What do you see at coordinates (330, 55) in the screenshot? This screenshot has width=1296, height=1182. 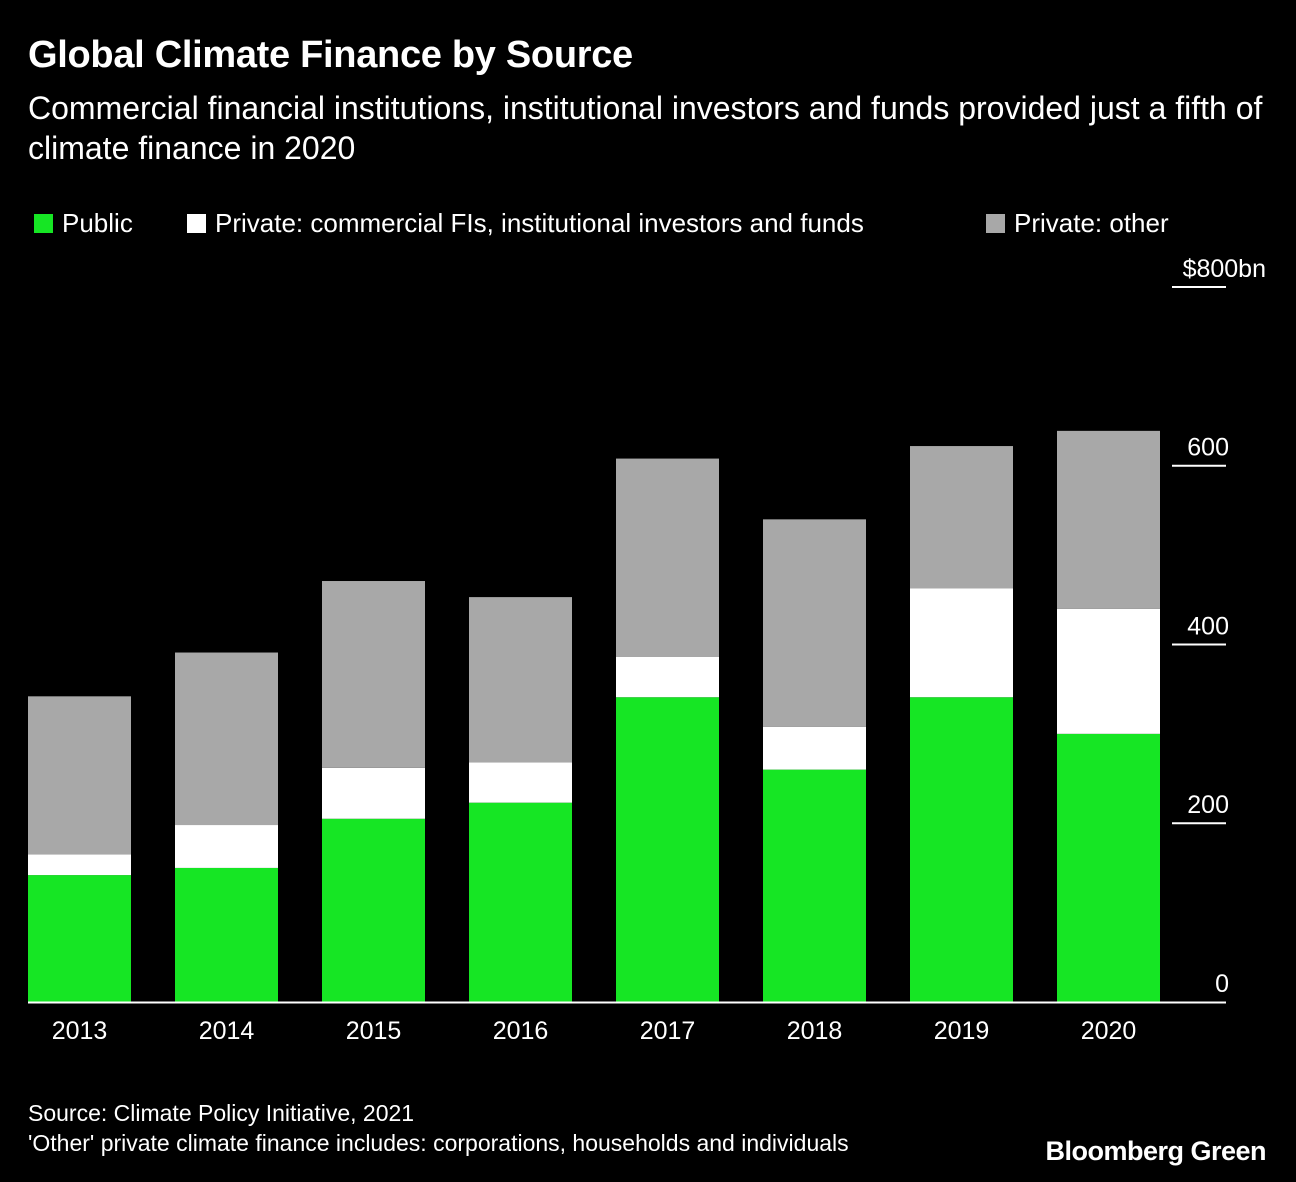 I see `chart-title: Global Climate Finance by Source` at bounding box center [330, 55].